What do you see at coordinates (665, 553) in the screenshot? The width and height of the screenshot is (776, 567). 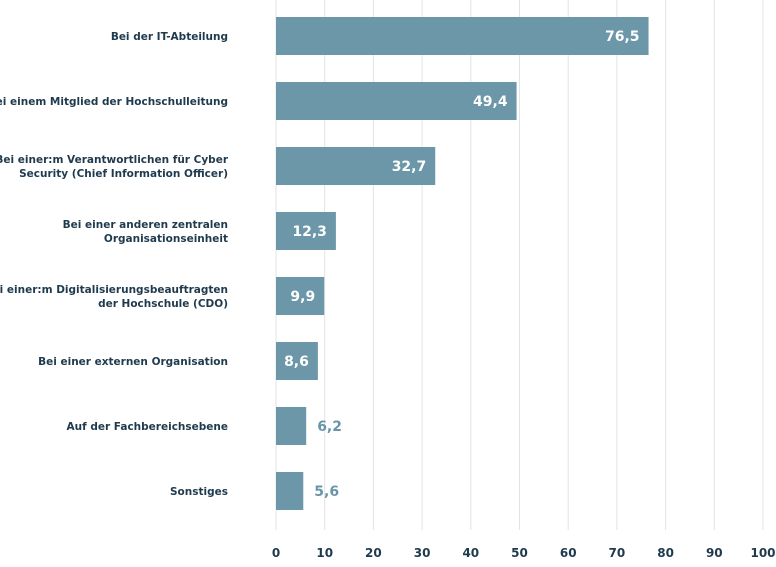 I see `x-tick-label: 80` at bounding box center [665, 553].